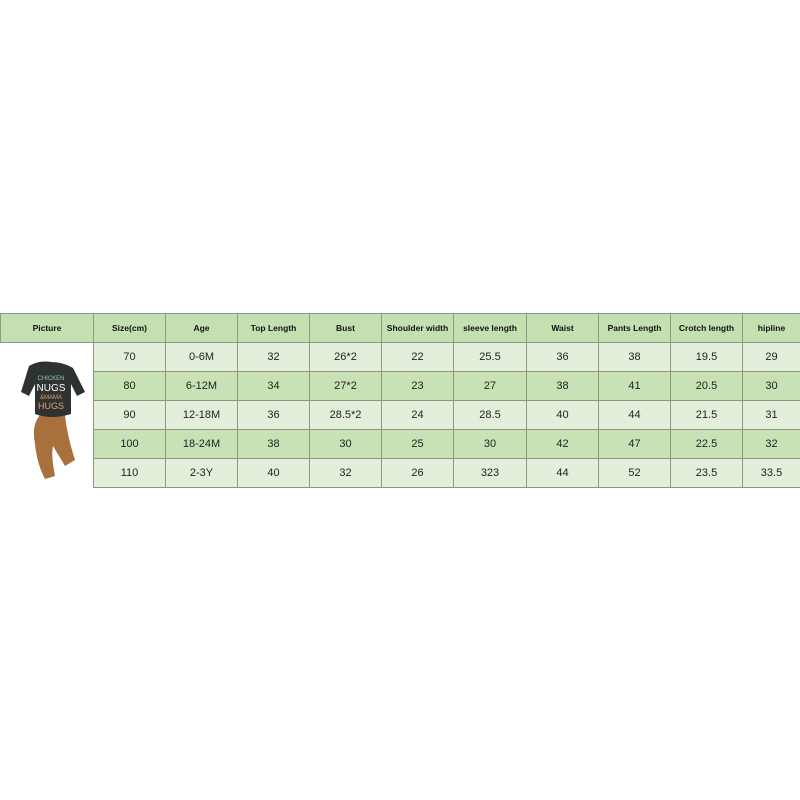 The width and height of the screenshot is (800, 800). Describe the element at coordinates (771, 473) in the screenshot. I see `table-cell: 33.5` at that location.